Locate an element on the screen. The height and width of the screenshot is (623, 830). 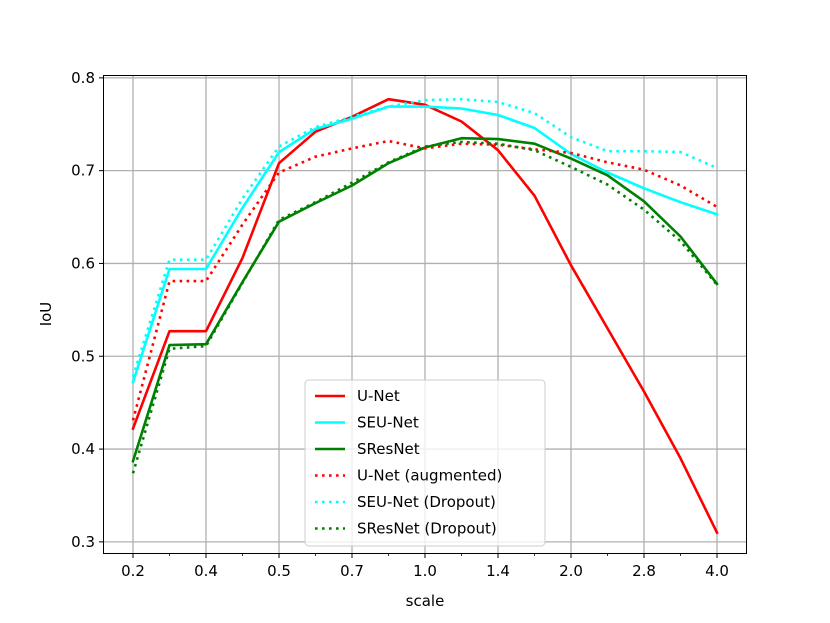
x-tick-label: 0.2 is located at coordinates (133, 571).